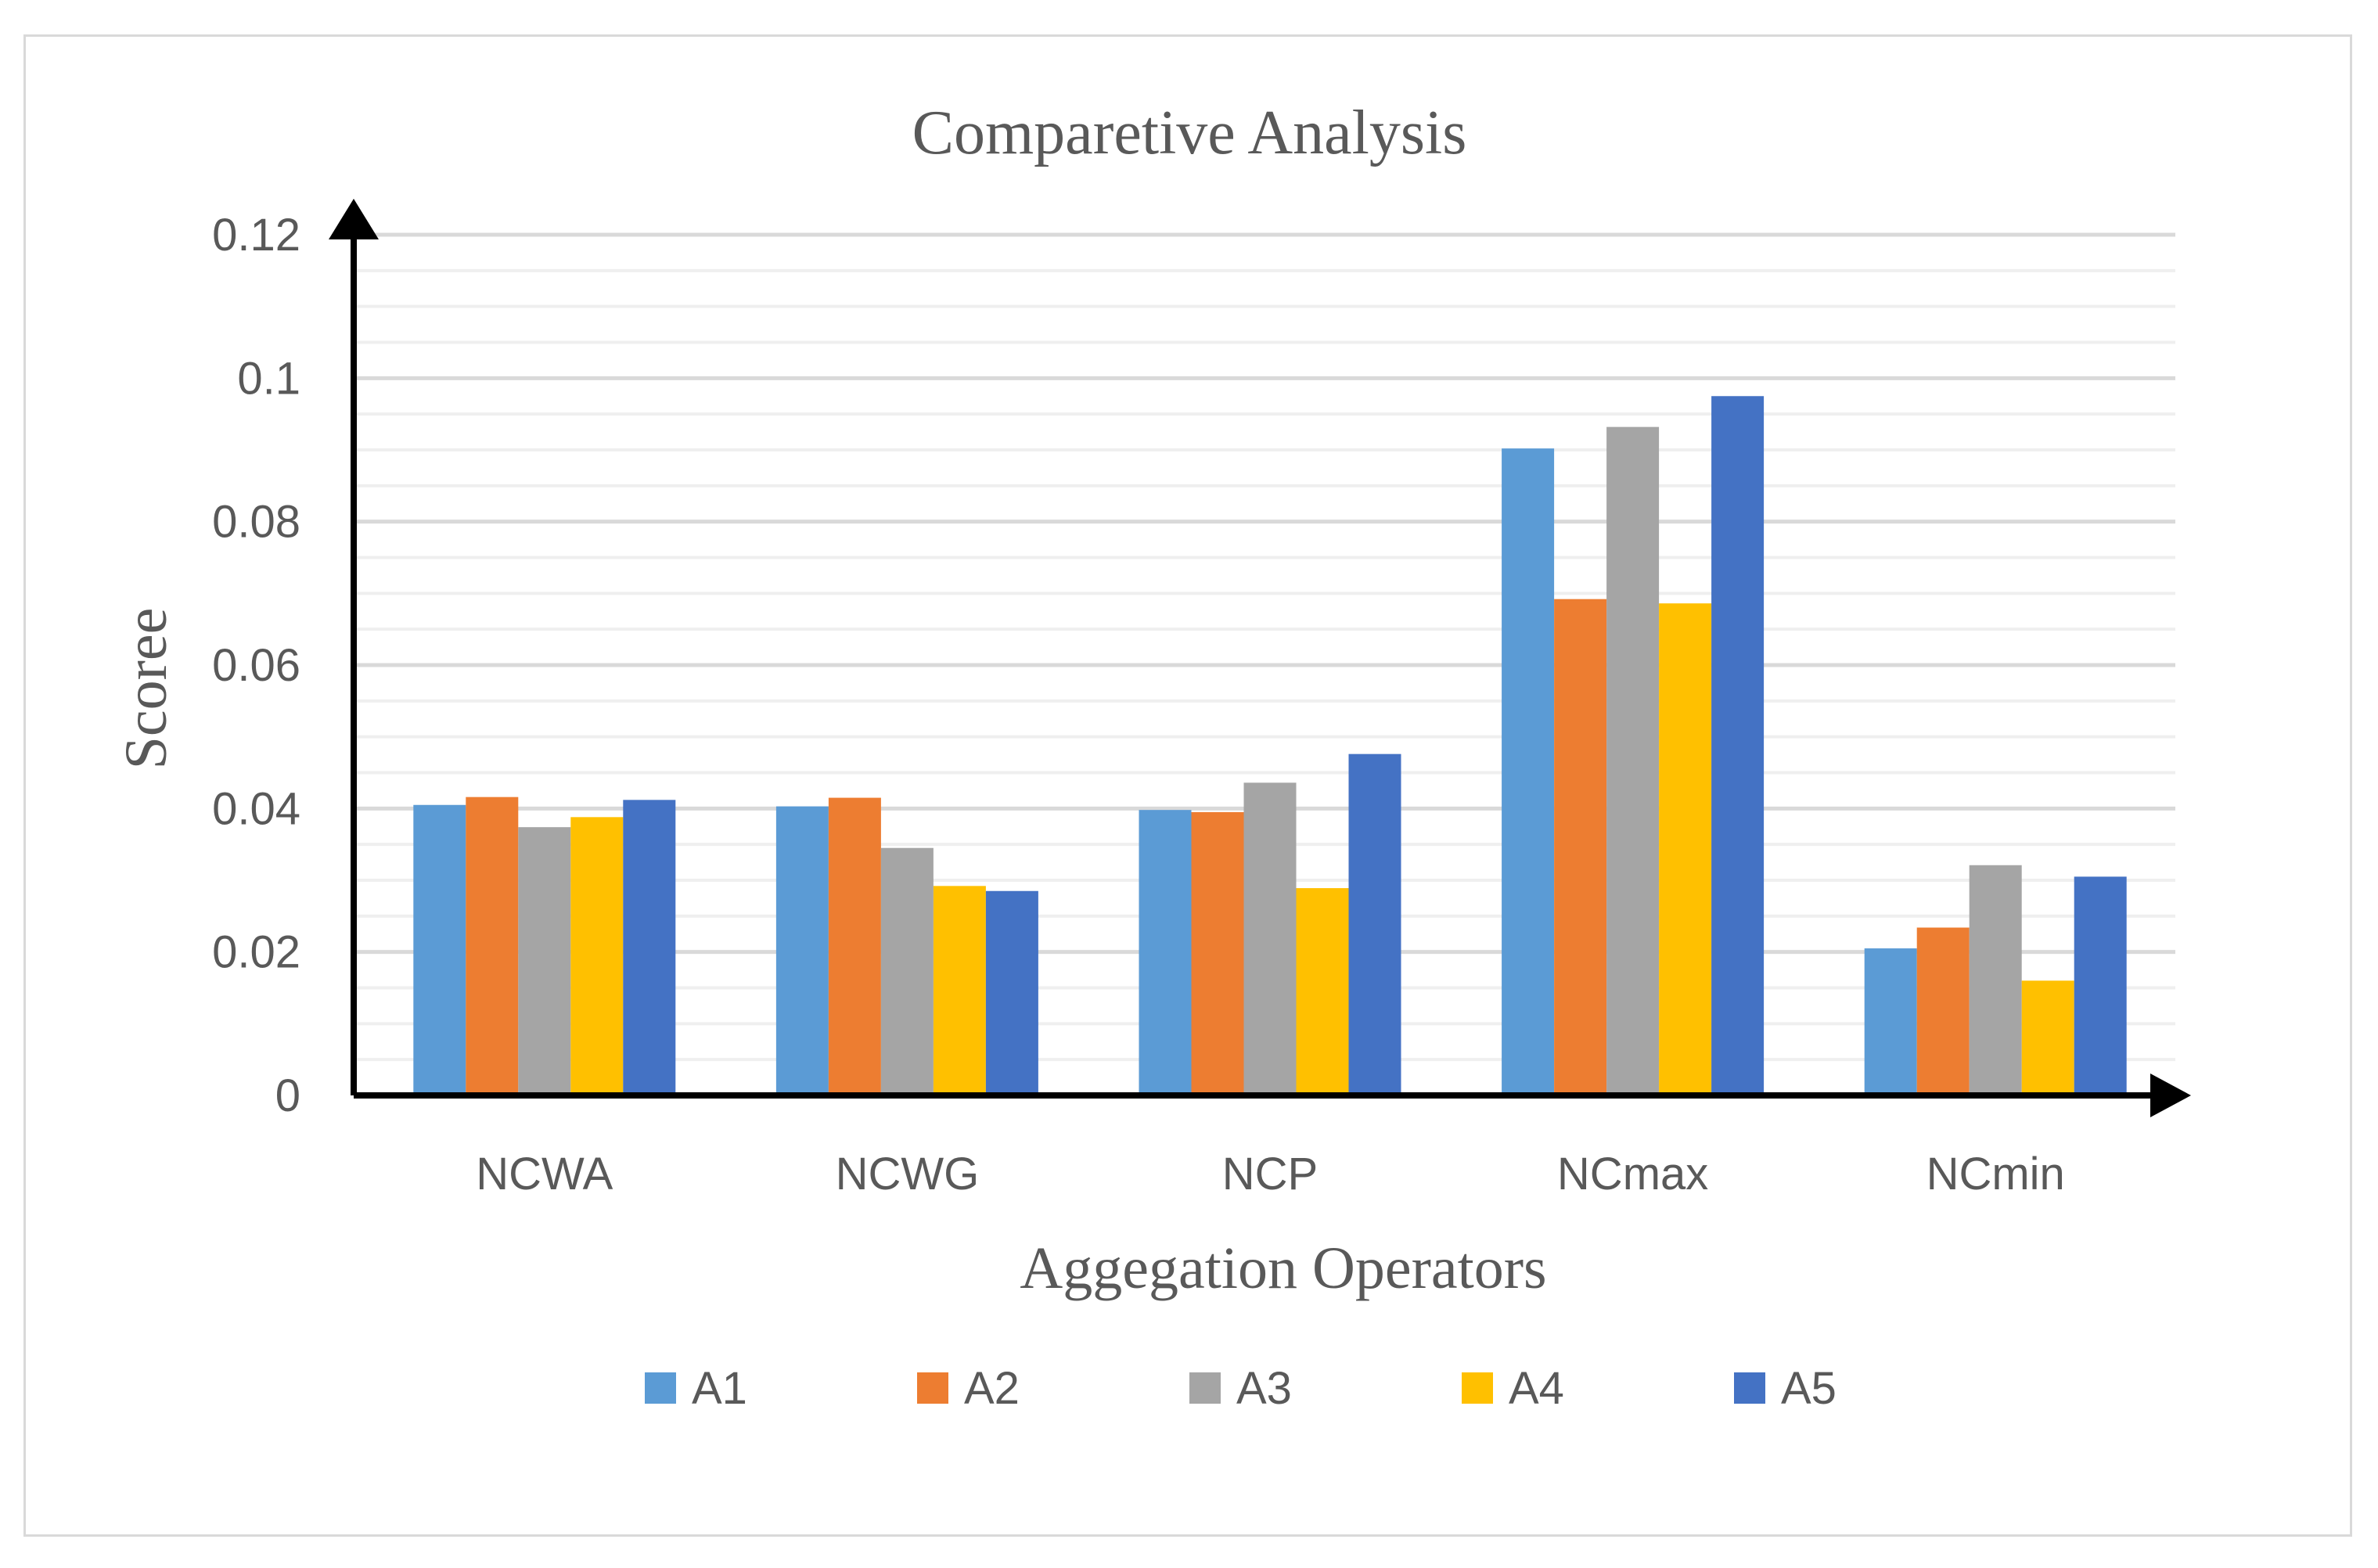 This screenshot has height=1568, width=2378. What do you see at coordinates (960, 990) in the screenshot?
I see `bar-a4-ncwg` at bounding box center [960, 990].